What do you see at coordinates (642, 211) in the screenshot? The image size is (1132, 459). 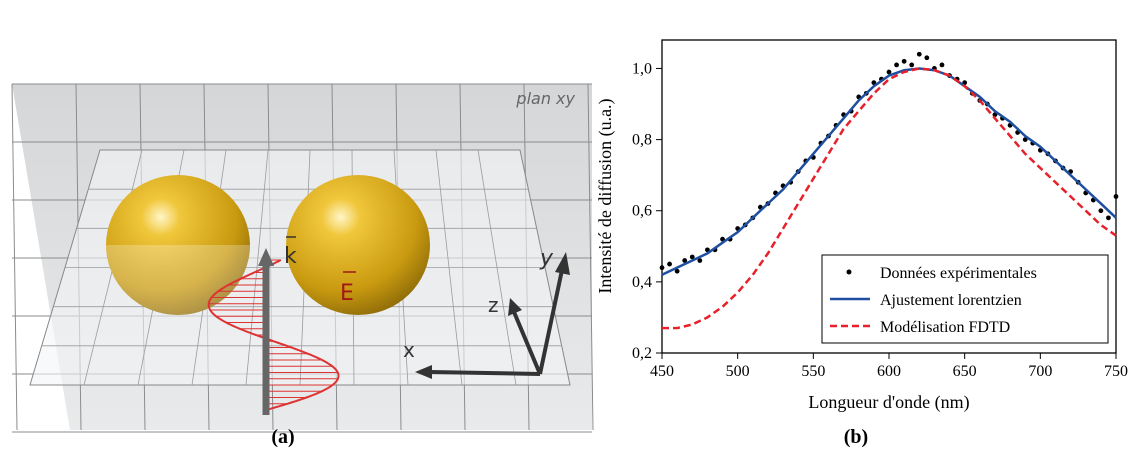 I see `y-tick-label: 0,6` at bounding box center [642, 211].